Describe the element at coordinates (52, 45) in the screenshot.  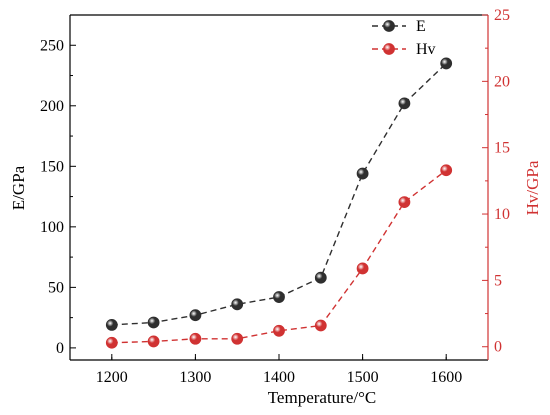
I see `y-tick-label: 250` at that location.